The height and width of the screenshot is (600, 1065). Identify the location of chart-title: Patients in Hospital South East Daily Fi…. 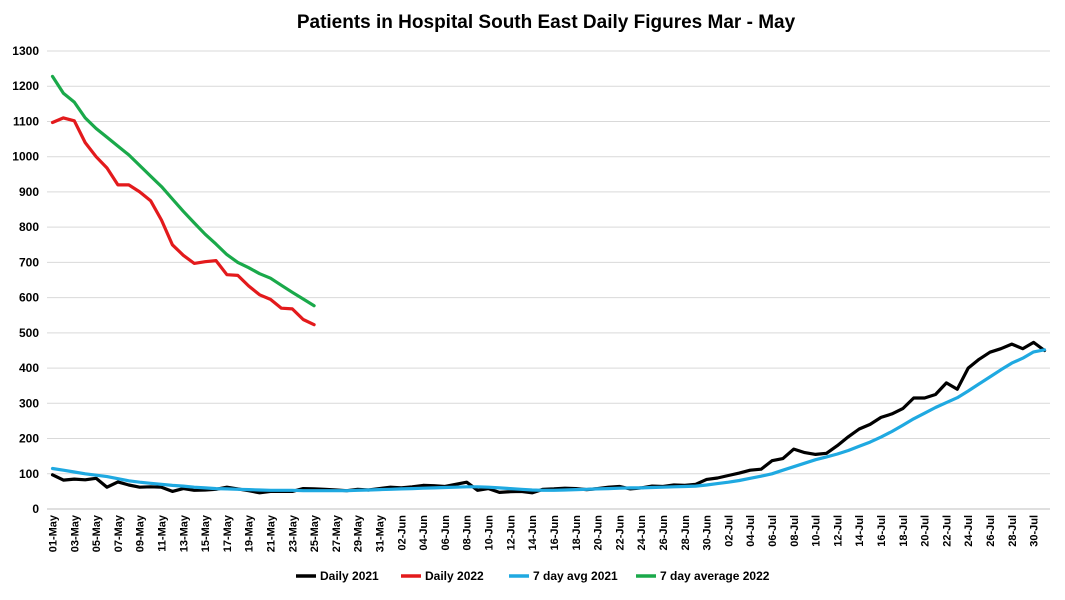
(546, 22).